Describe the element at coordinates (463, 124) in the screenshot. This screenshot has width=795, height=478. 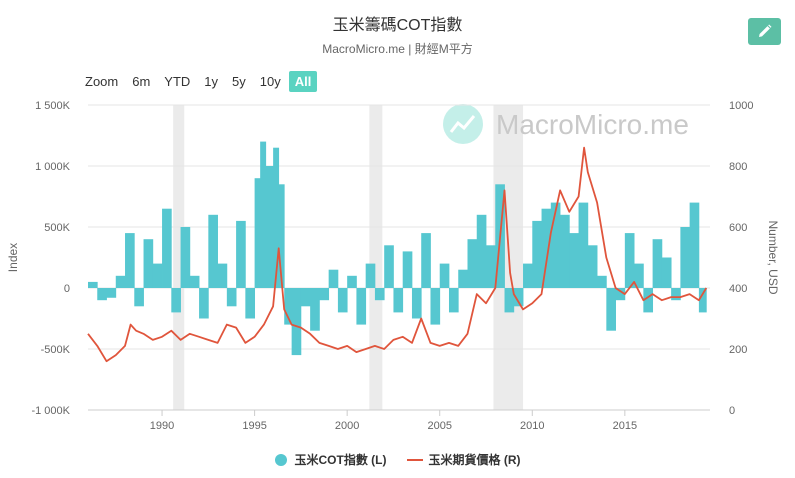
I see `watermark-logo` at that location.